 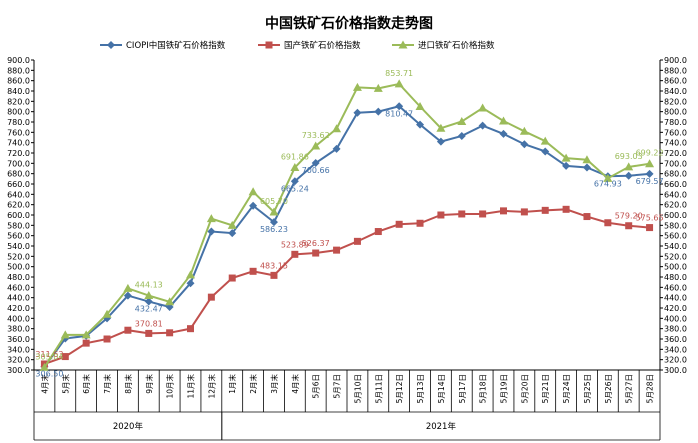 What do you see at coordinates (675, 174) in the screenshot?
I see `y-tick-label-right: 680.0` at bounding box center [675, 174].